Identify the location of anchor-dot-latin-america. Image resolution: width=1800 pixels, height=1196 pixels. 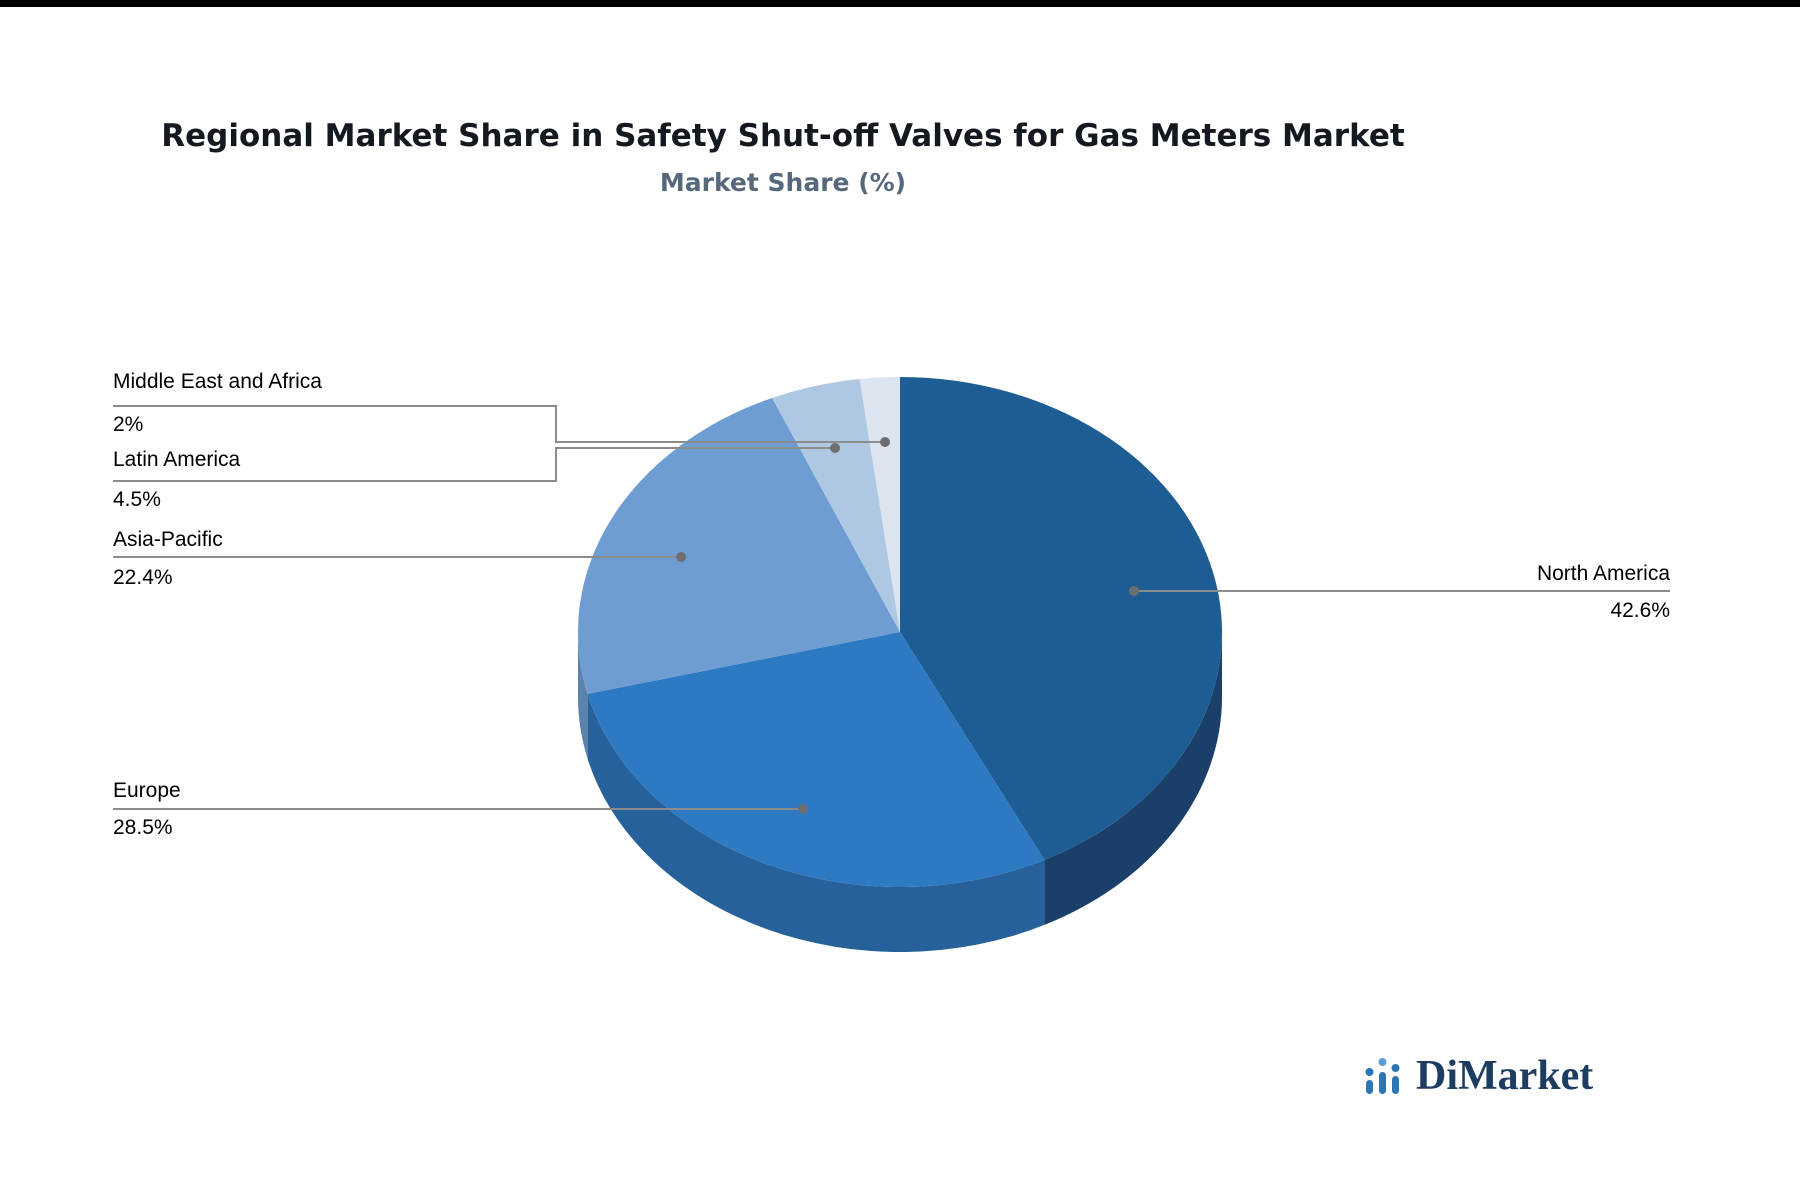
(835, 448).